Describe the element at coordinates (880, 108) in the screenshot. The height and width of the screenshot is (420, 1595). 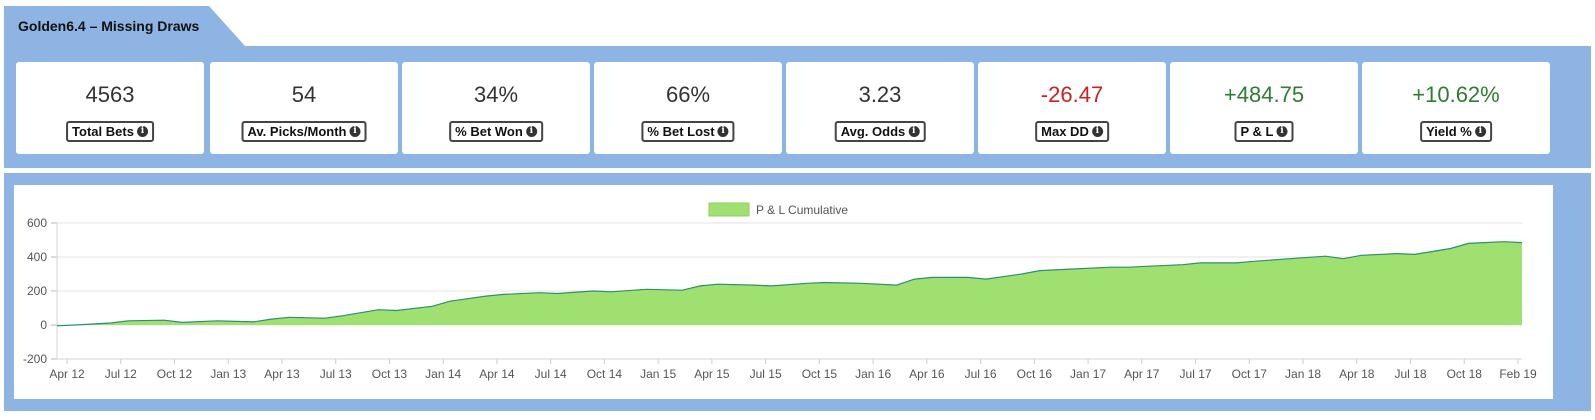
I see `stat-card-avg-odds: 3.23 Avg. Odds i` at that location.